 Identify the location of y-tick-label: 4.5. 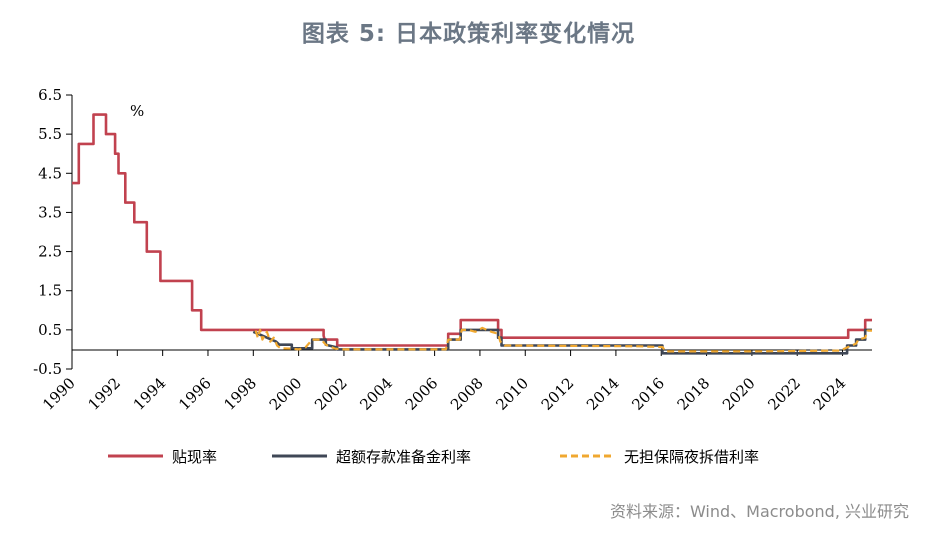
(50, 173).